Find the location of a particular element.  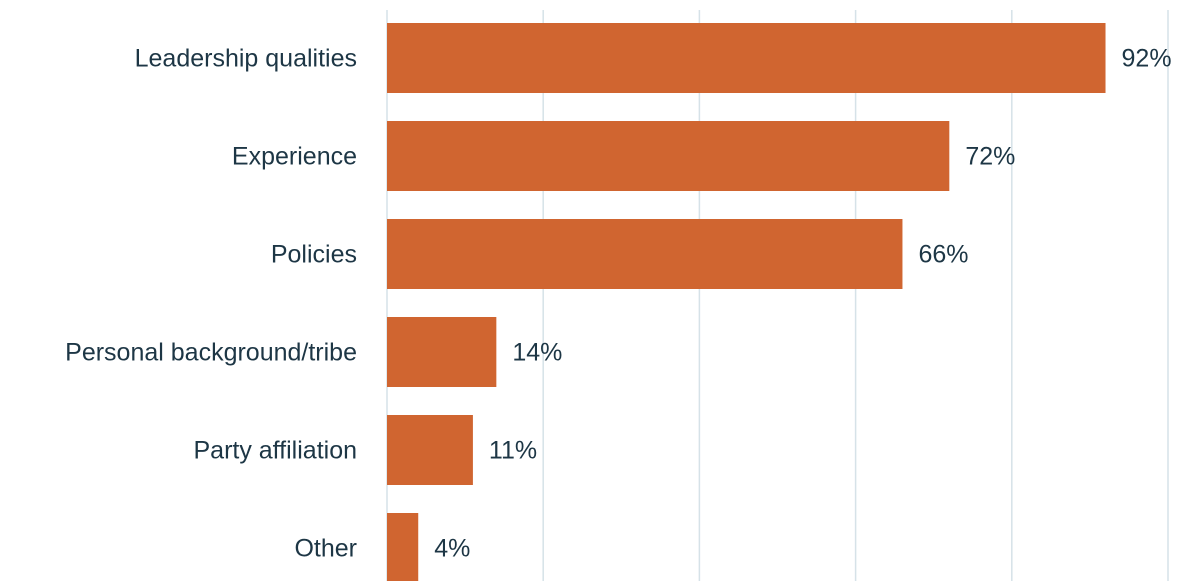

category-label: Other is located at coordinates (325, 549).